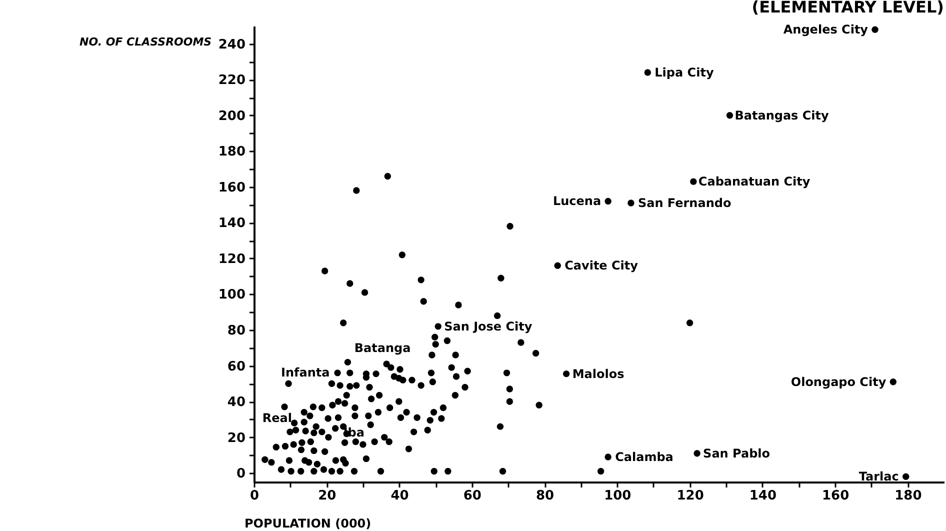 The width and height of the screenshot is (946, 531). Describe the element at coordinates (232, 116) in the screenshot. I see `y-tick-label: 200` at that location.